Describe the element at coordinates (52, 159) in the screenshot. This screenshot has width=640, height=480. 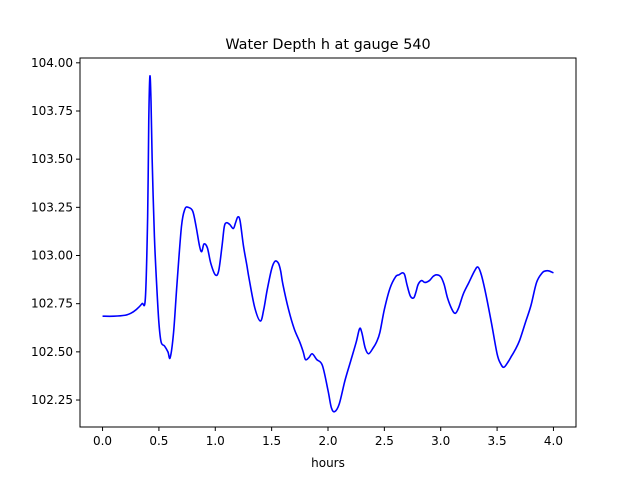
I see `y-tick-label: 103.50` at that location.